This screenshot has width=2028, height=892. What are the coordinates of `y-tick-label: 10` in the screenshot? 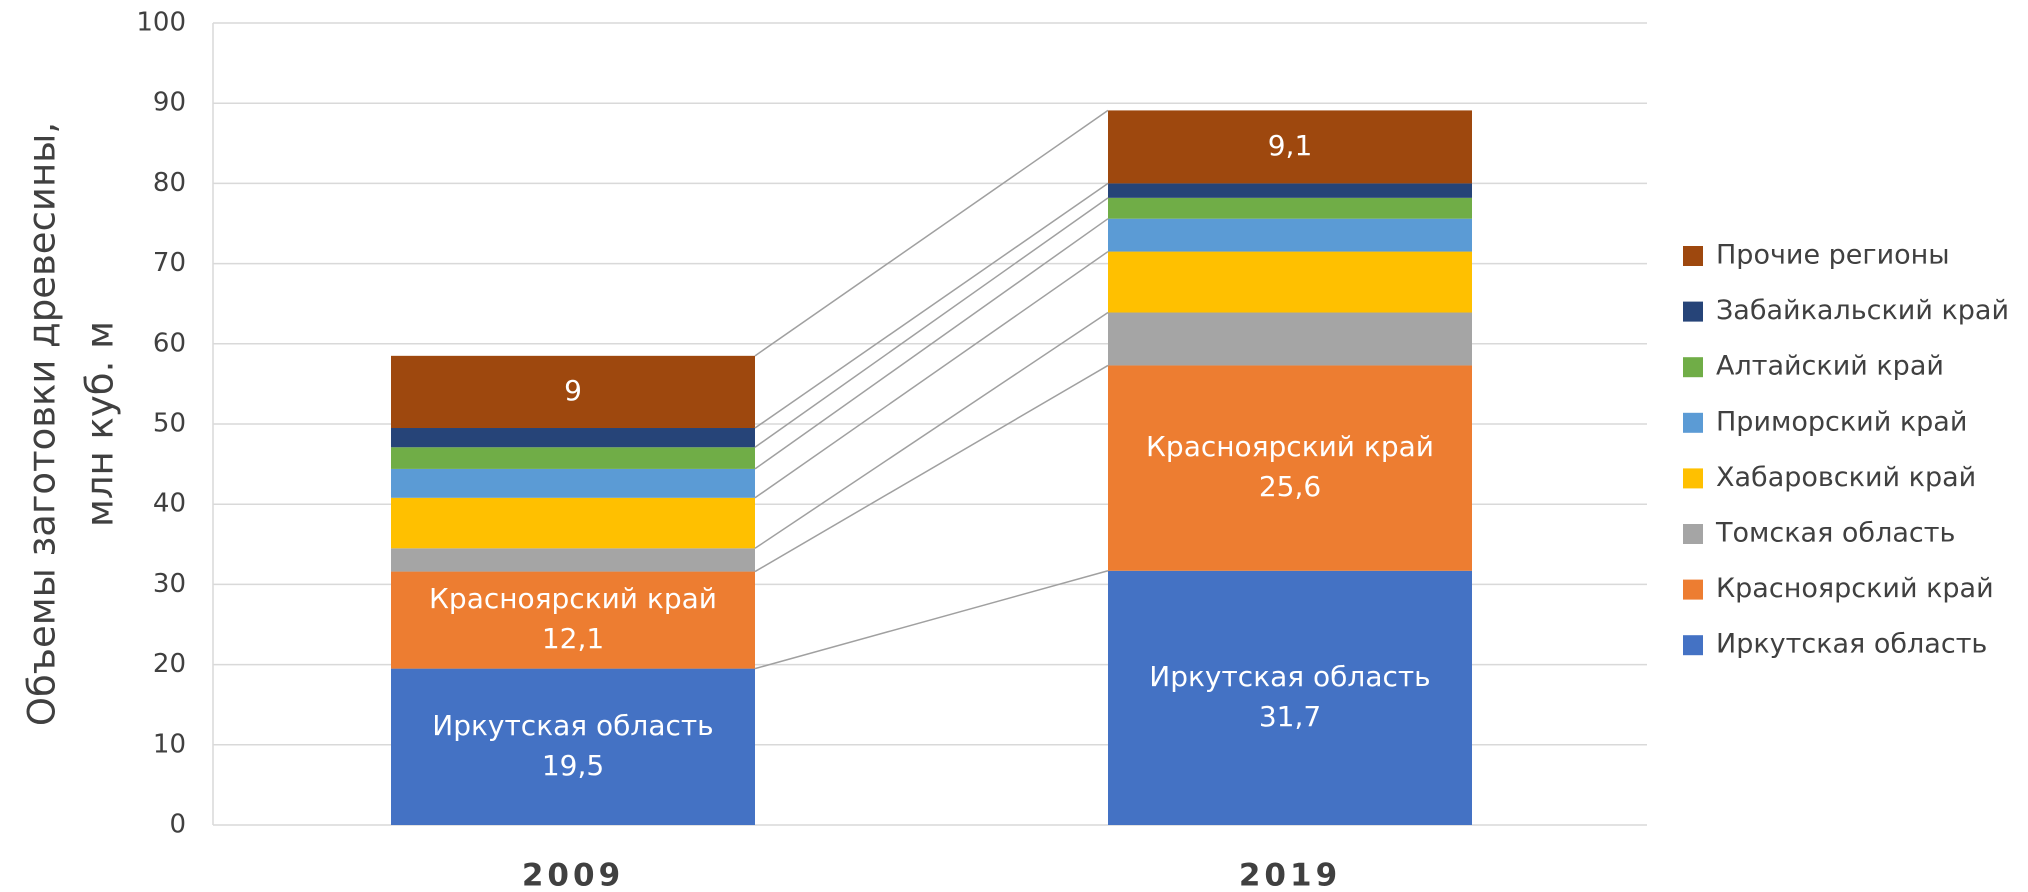 It's located at (169, 744).